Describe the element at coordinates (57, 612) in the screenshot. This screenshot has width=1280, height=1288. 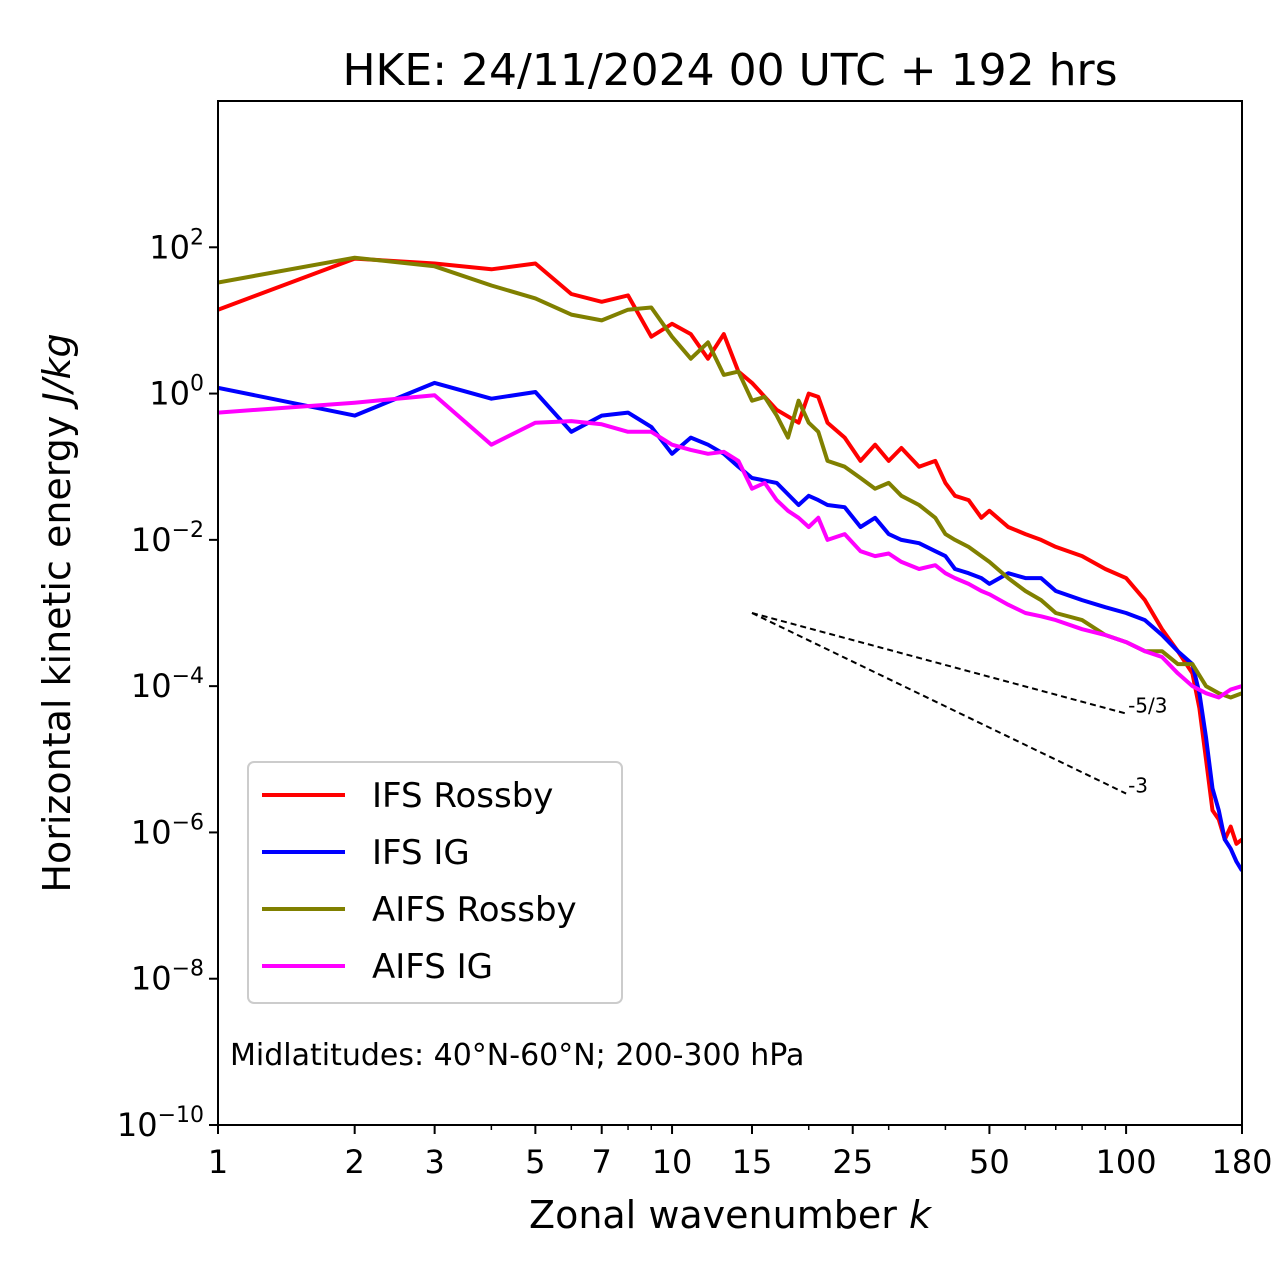
I see `y-axis-label: Horizontal kinetic energy J/kg` at that location.